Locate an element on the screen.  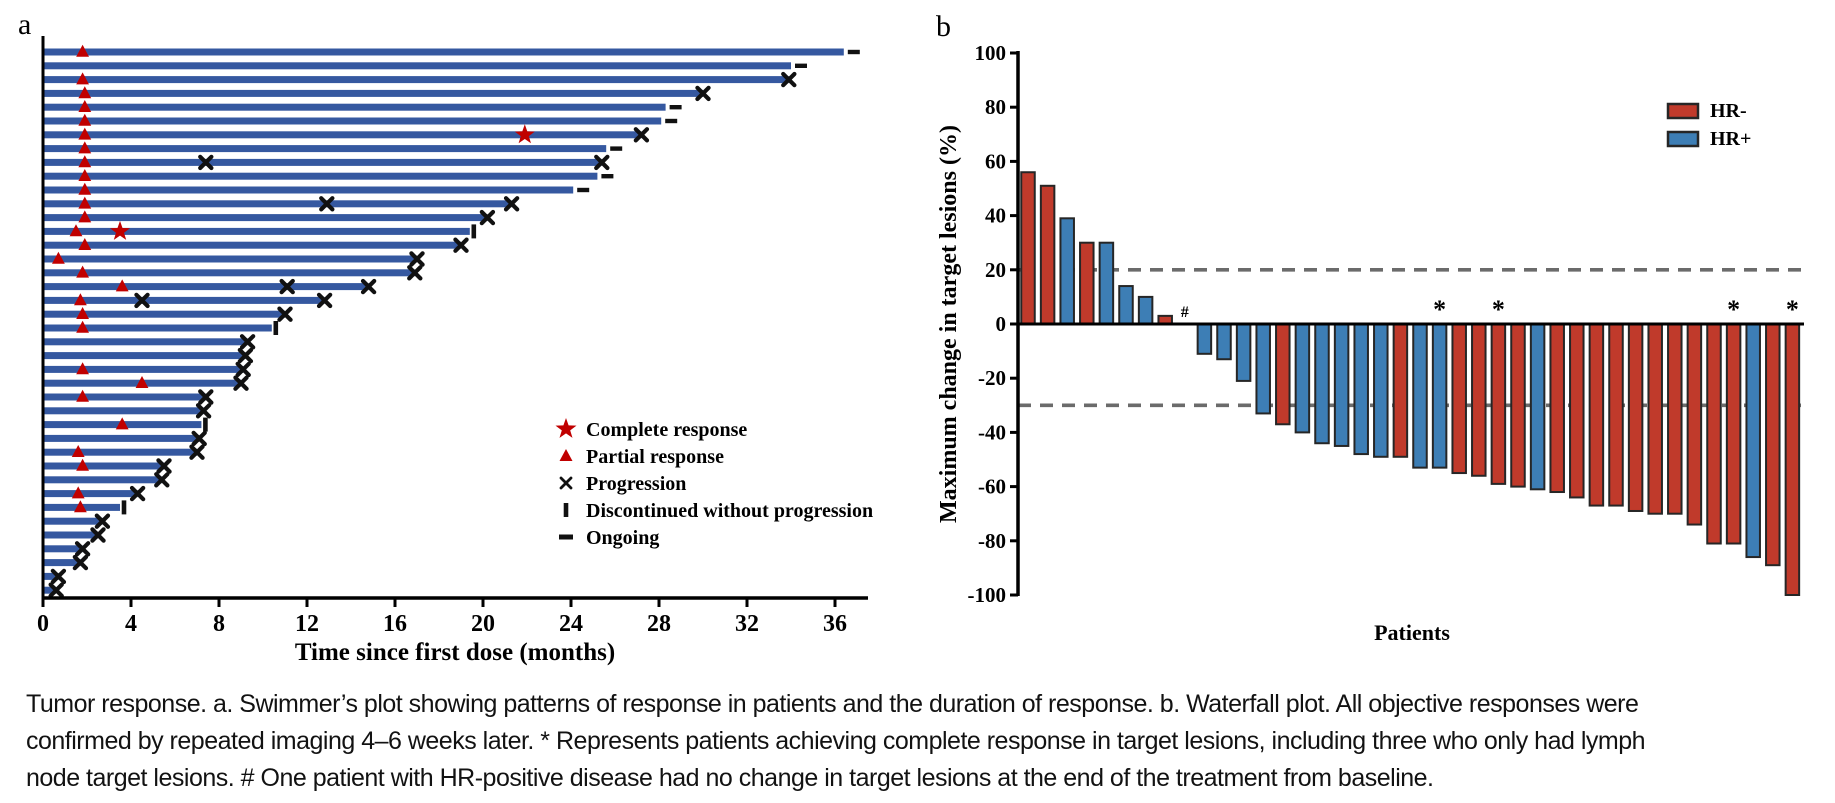
x-tick-label: 32 is located at coordinates (747, 624).